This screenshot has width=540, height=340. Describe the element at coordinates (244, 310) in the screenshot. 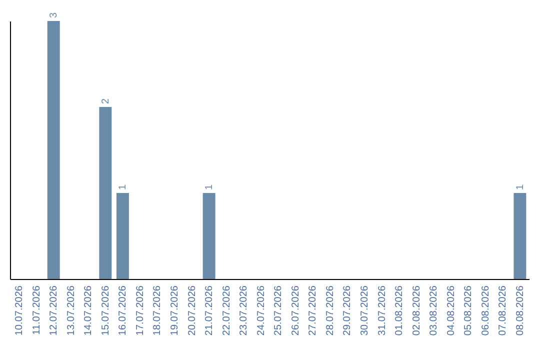

I see `x-tick-label: 23.07.2026` at that location.